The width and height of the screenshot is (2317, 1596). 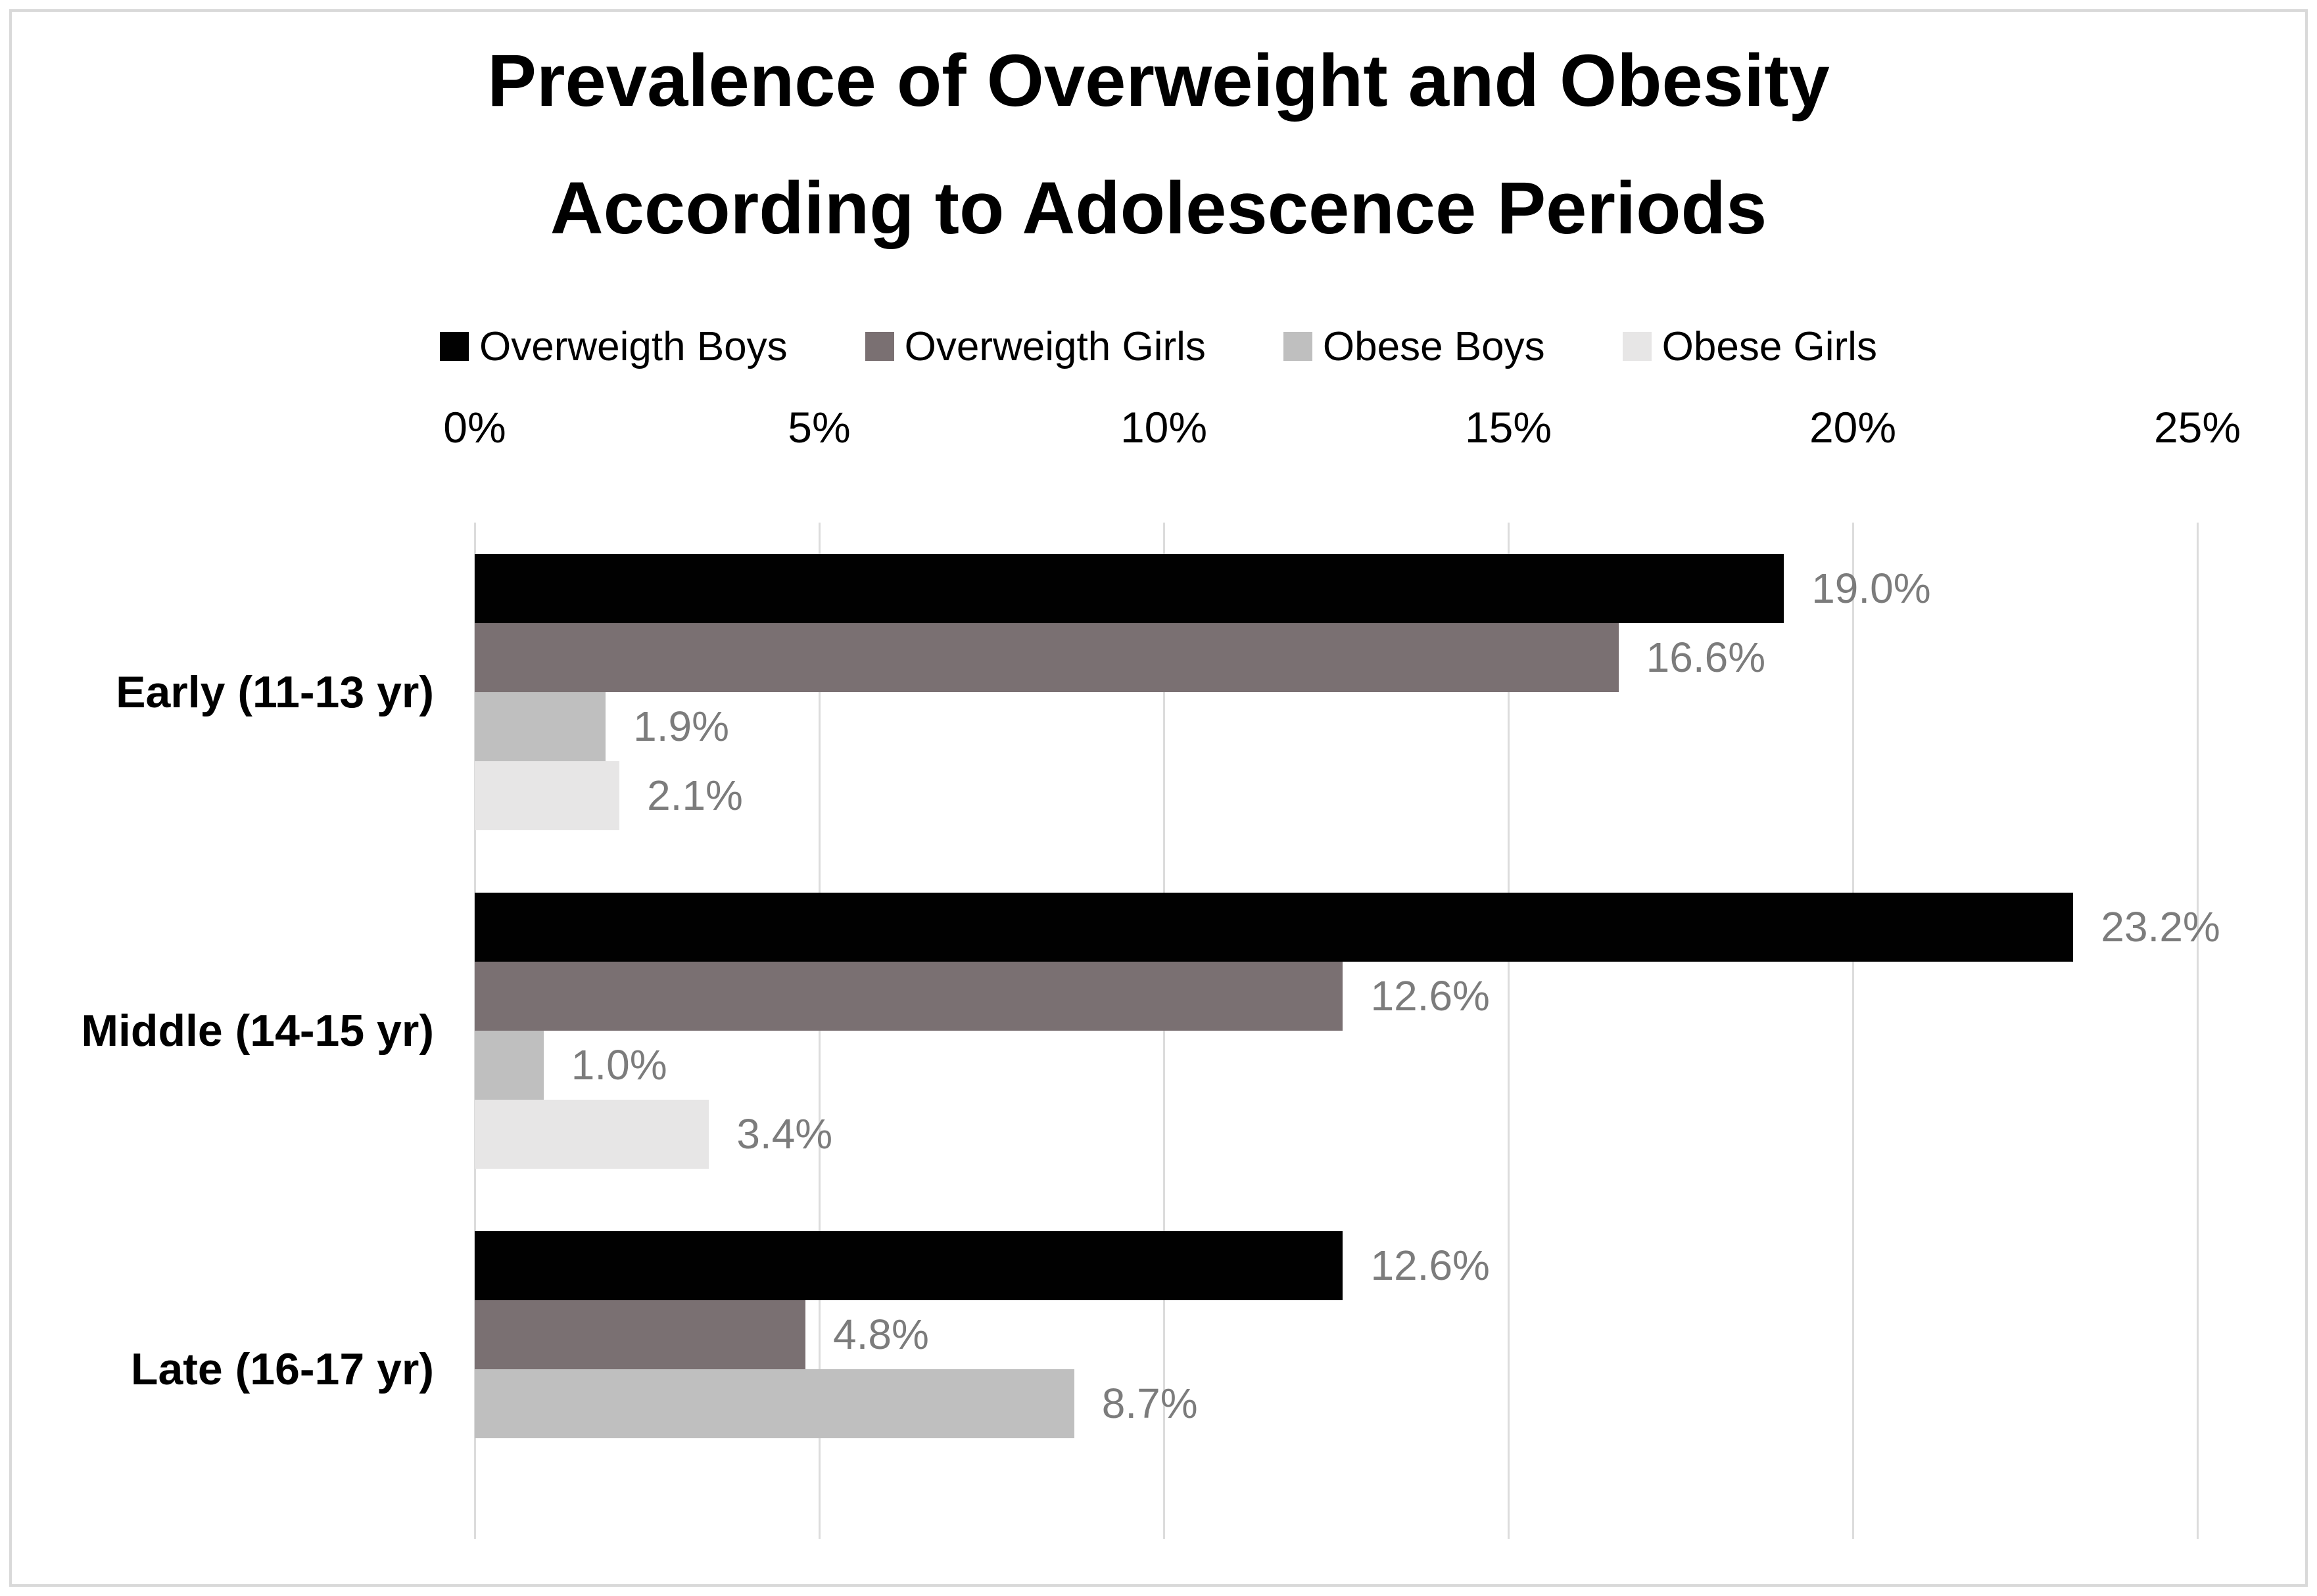 What do you see at coordinates (1509, 1031) in the screenshot?
I see `gridline-15%` at bounding box center [1509, 1031].